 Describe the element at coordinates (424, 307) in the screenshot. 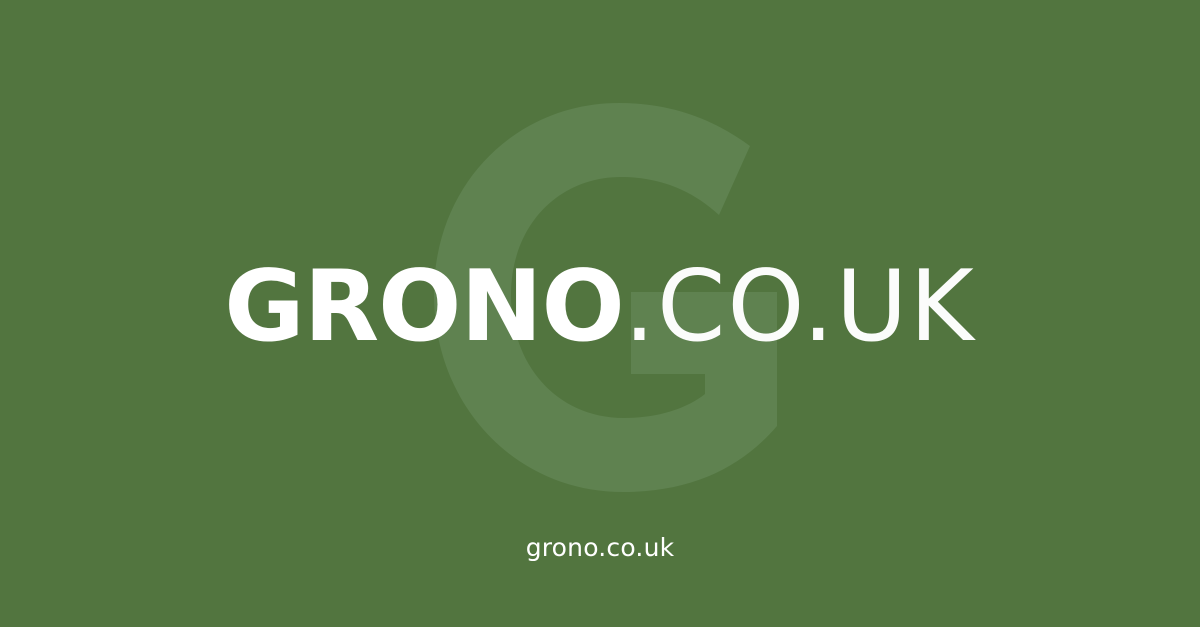

I see `logo-primary-text: GRONO` at that location.